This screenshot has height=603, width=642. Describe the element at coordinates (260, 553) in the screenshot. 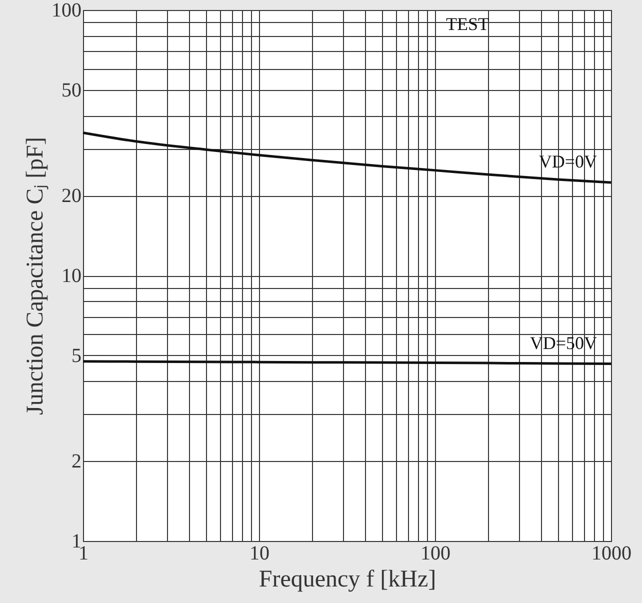

I see `x-tick-label: 10` at that location.